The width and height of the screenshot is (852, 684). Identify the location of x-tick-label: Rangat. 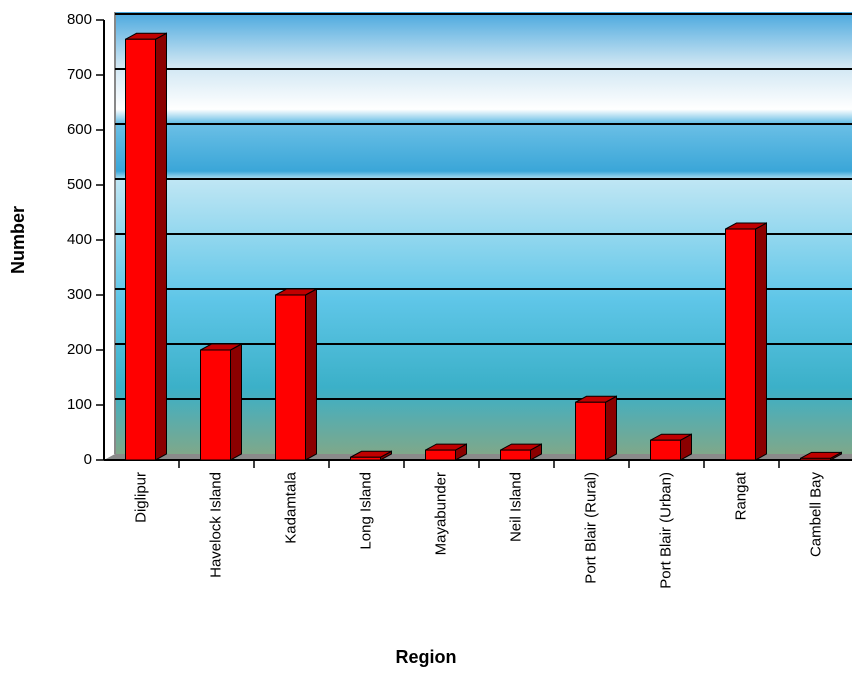
(740, 495).